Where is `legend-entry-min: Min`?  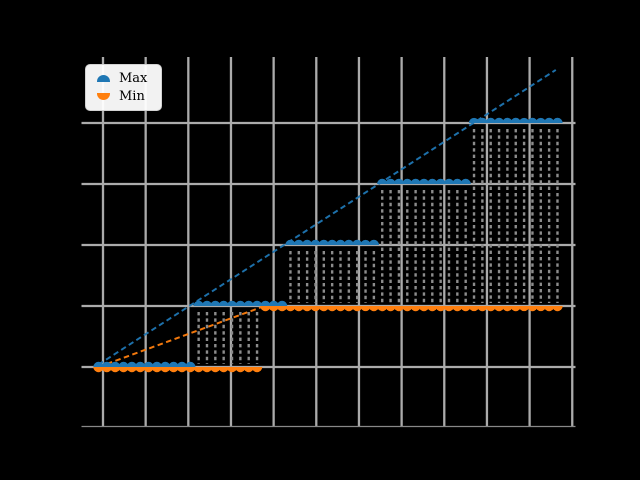
legend-entry-min: Min is located at coordinates (123, 96).